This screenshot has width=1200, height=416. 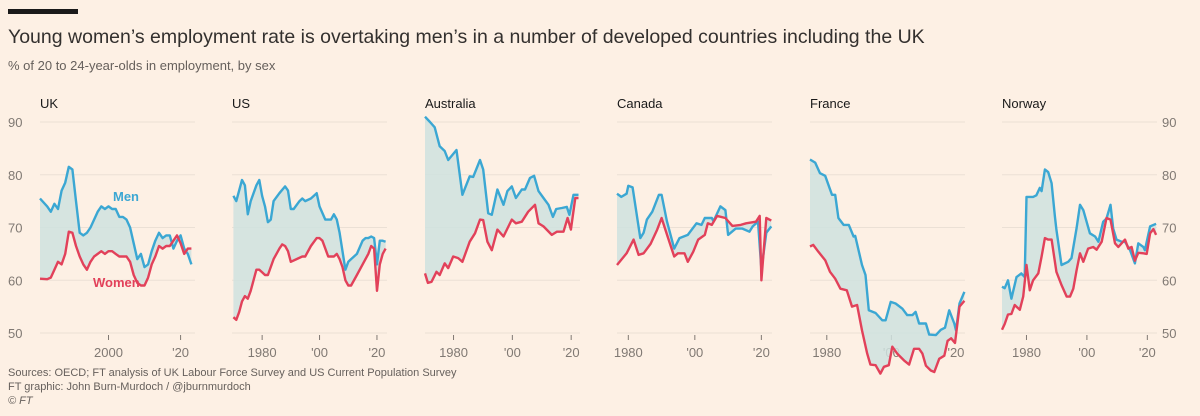 What do you see at coordinates (450, 103) in the screenshot?
I see `panel-title-australia: Australia` at bounding box center [450, 103].